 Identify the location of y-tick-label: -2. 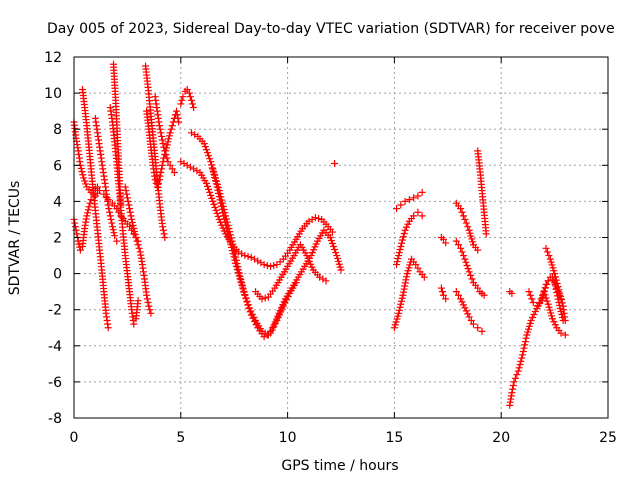
(55, 311).